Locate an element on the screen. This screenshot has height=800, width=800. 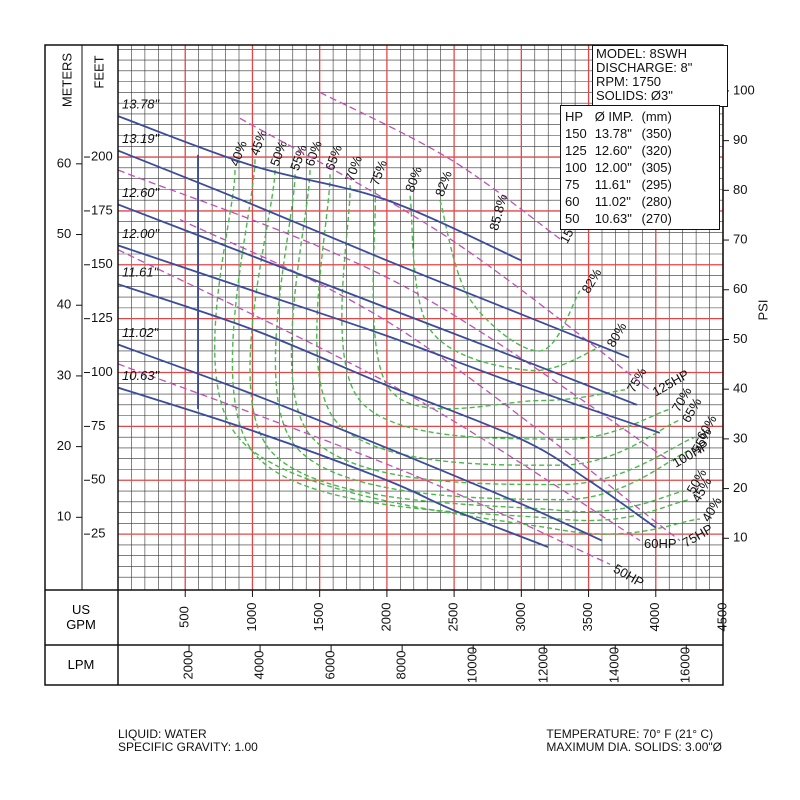
model-line: DISCHARGE: 8" is located at coordinates (644, 67).